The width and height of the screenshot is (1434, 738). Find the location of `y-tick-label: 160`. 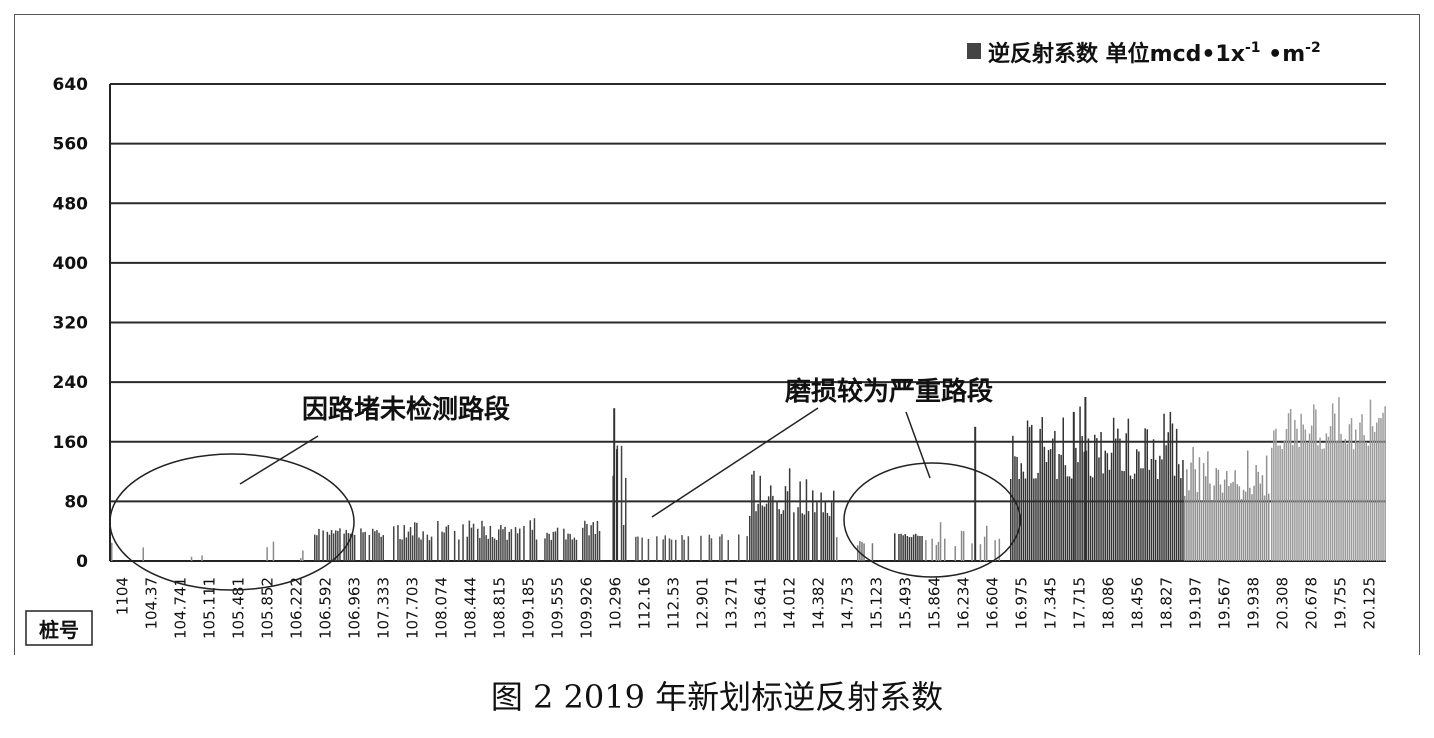

y-tick-label: 160 is located at coordinates (71, 443).